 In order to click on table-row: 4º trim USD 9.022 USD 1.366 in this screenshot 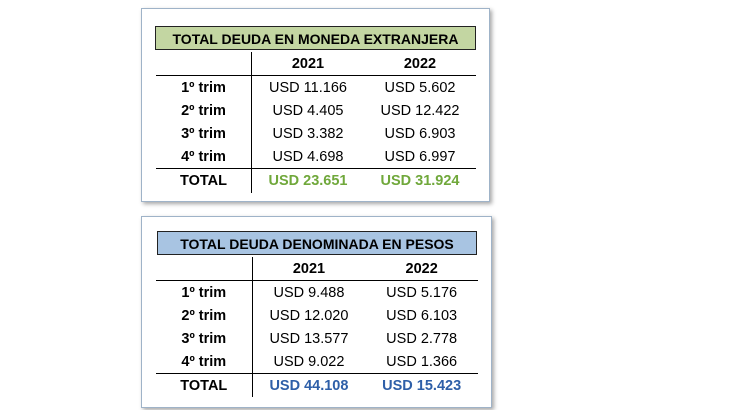, I will do `click(317, 362)`.